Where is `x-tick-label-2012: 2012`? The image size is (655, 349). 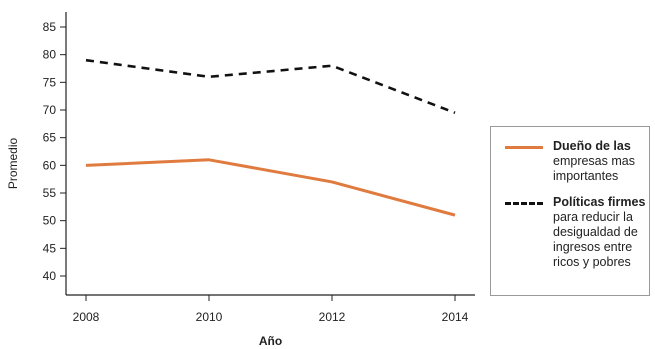 x-tick-label-2012: 2012 is located at coordinates (332, 317).